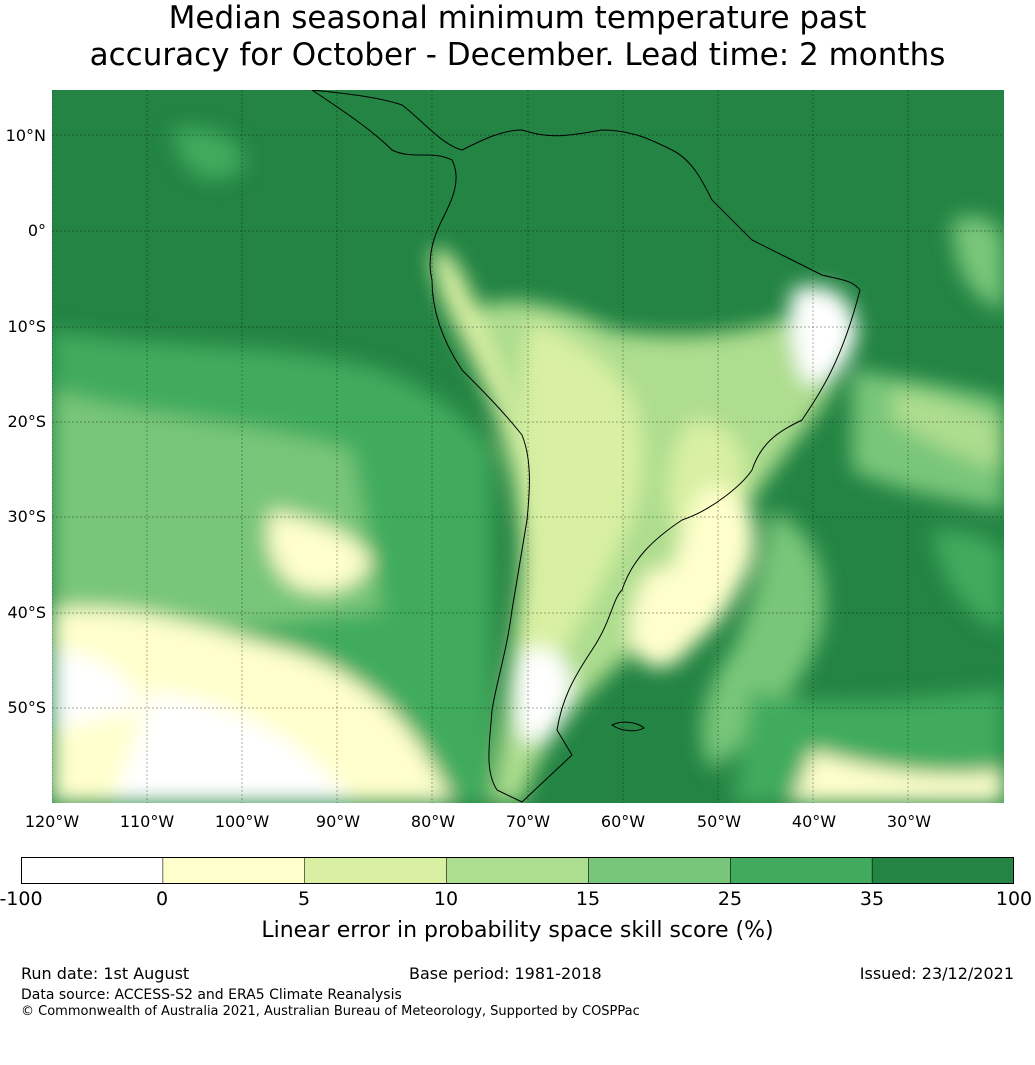 The width and height of the screenshot is (1035, 1065). I want to click on colorbar, so click(517, 870).